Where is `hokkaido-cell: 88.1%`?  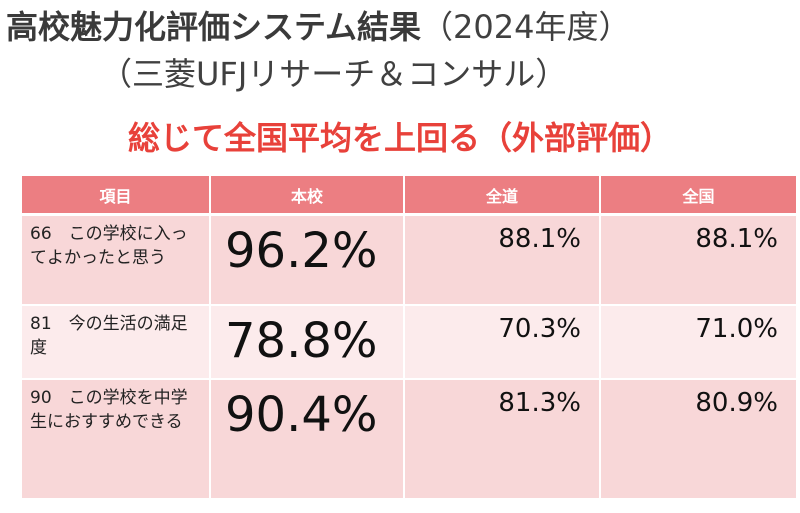 hokkaido-cell: 88.1% is located at coordinates (502, 260).